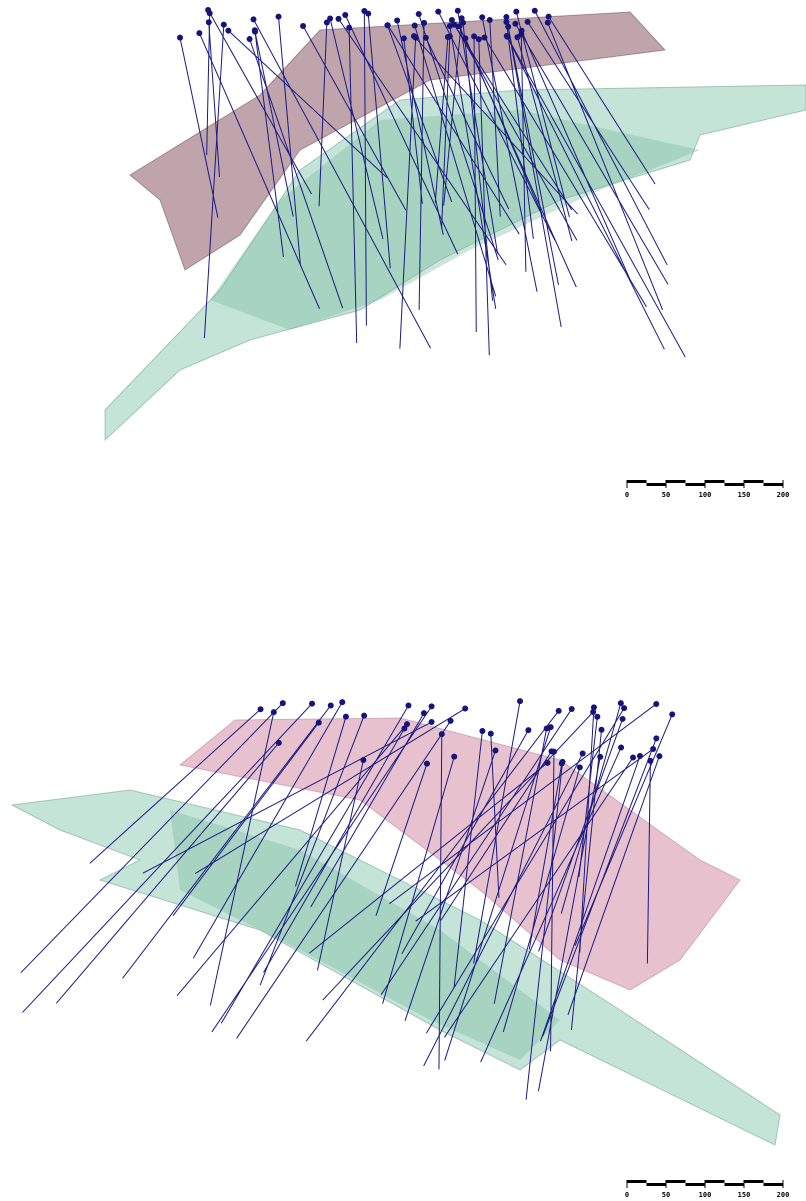 This screenshot has height=1201, width=806. I want to click on scale-label: 100, so click(705, 495).